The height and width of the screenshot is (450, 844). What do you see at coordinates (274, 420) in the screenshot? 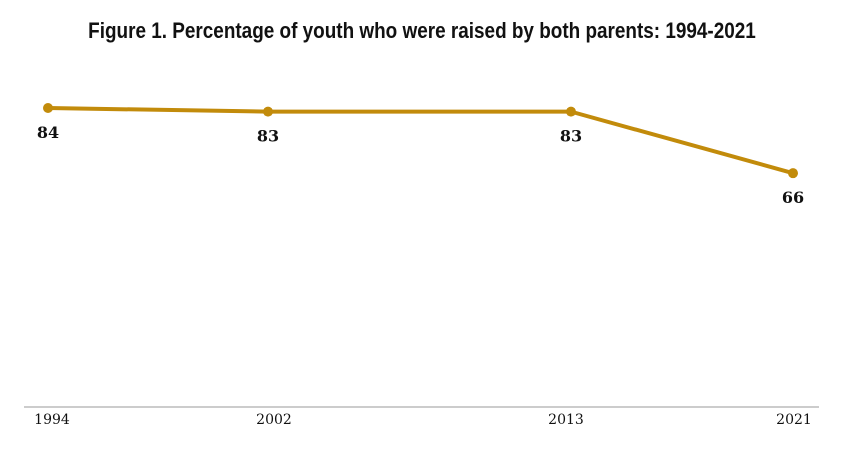
I see `x-tick-label-2002: 2002` at bounding box center [274, 420].